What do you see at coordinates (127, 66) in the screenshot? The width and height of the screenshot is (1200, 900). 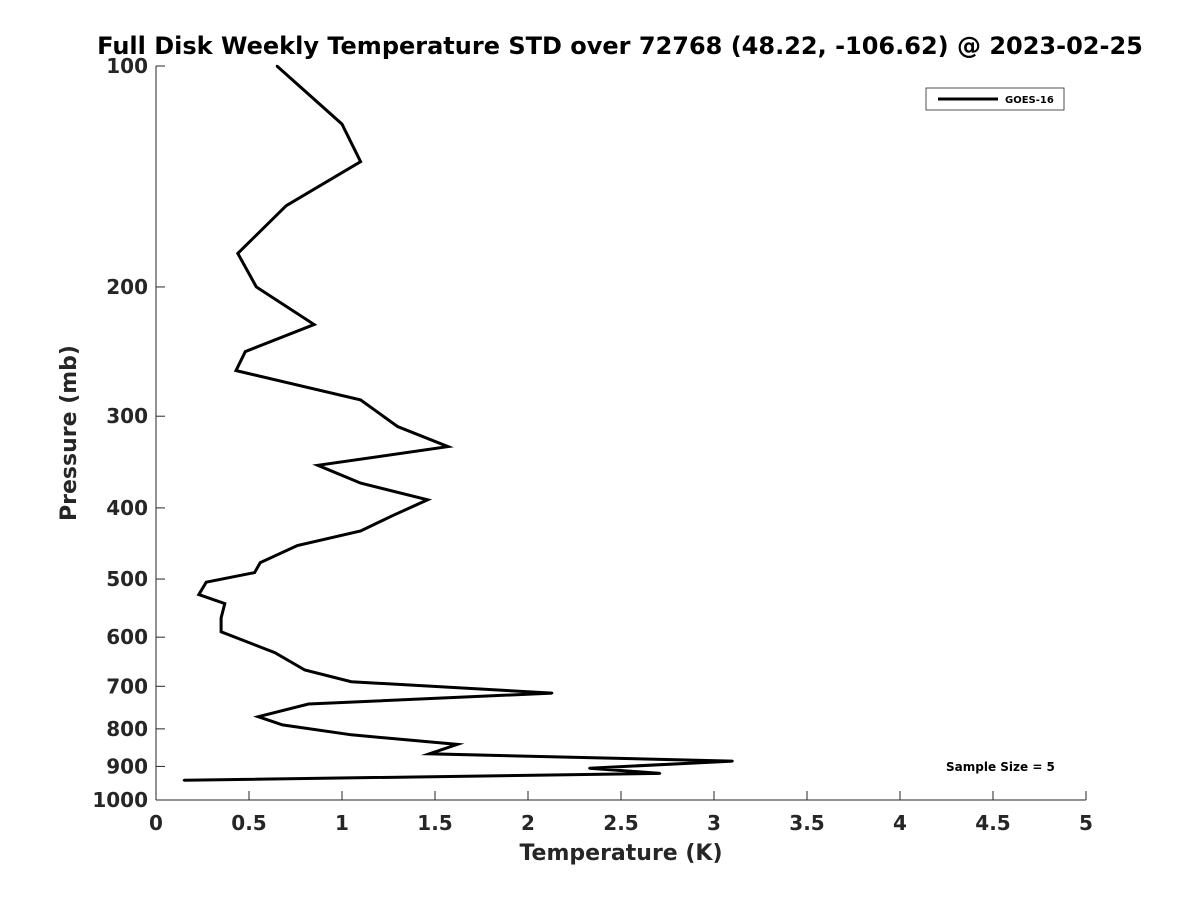 I see `y-tick-label: 100` at bounding box center [127, 66].